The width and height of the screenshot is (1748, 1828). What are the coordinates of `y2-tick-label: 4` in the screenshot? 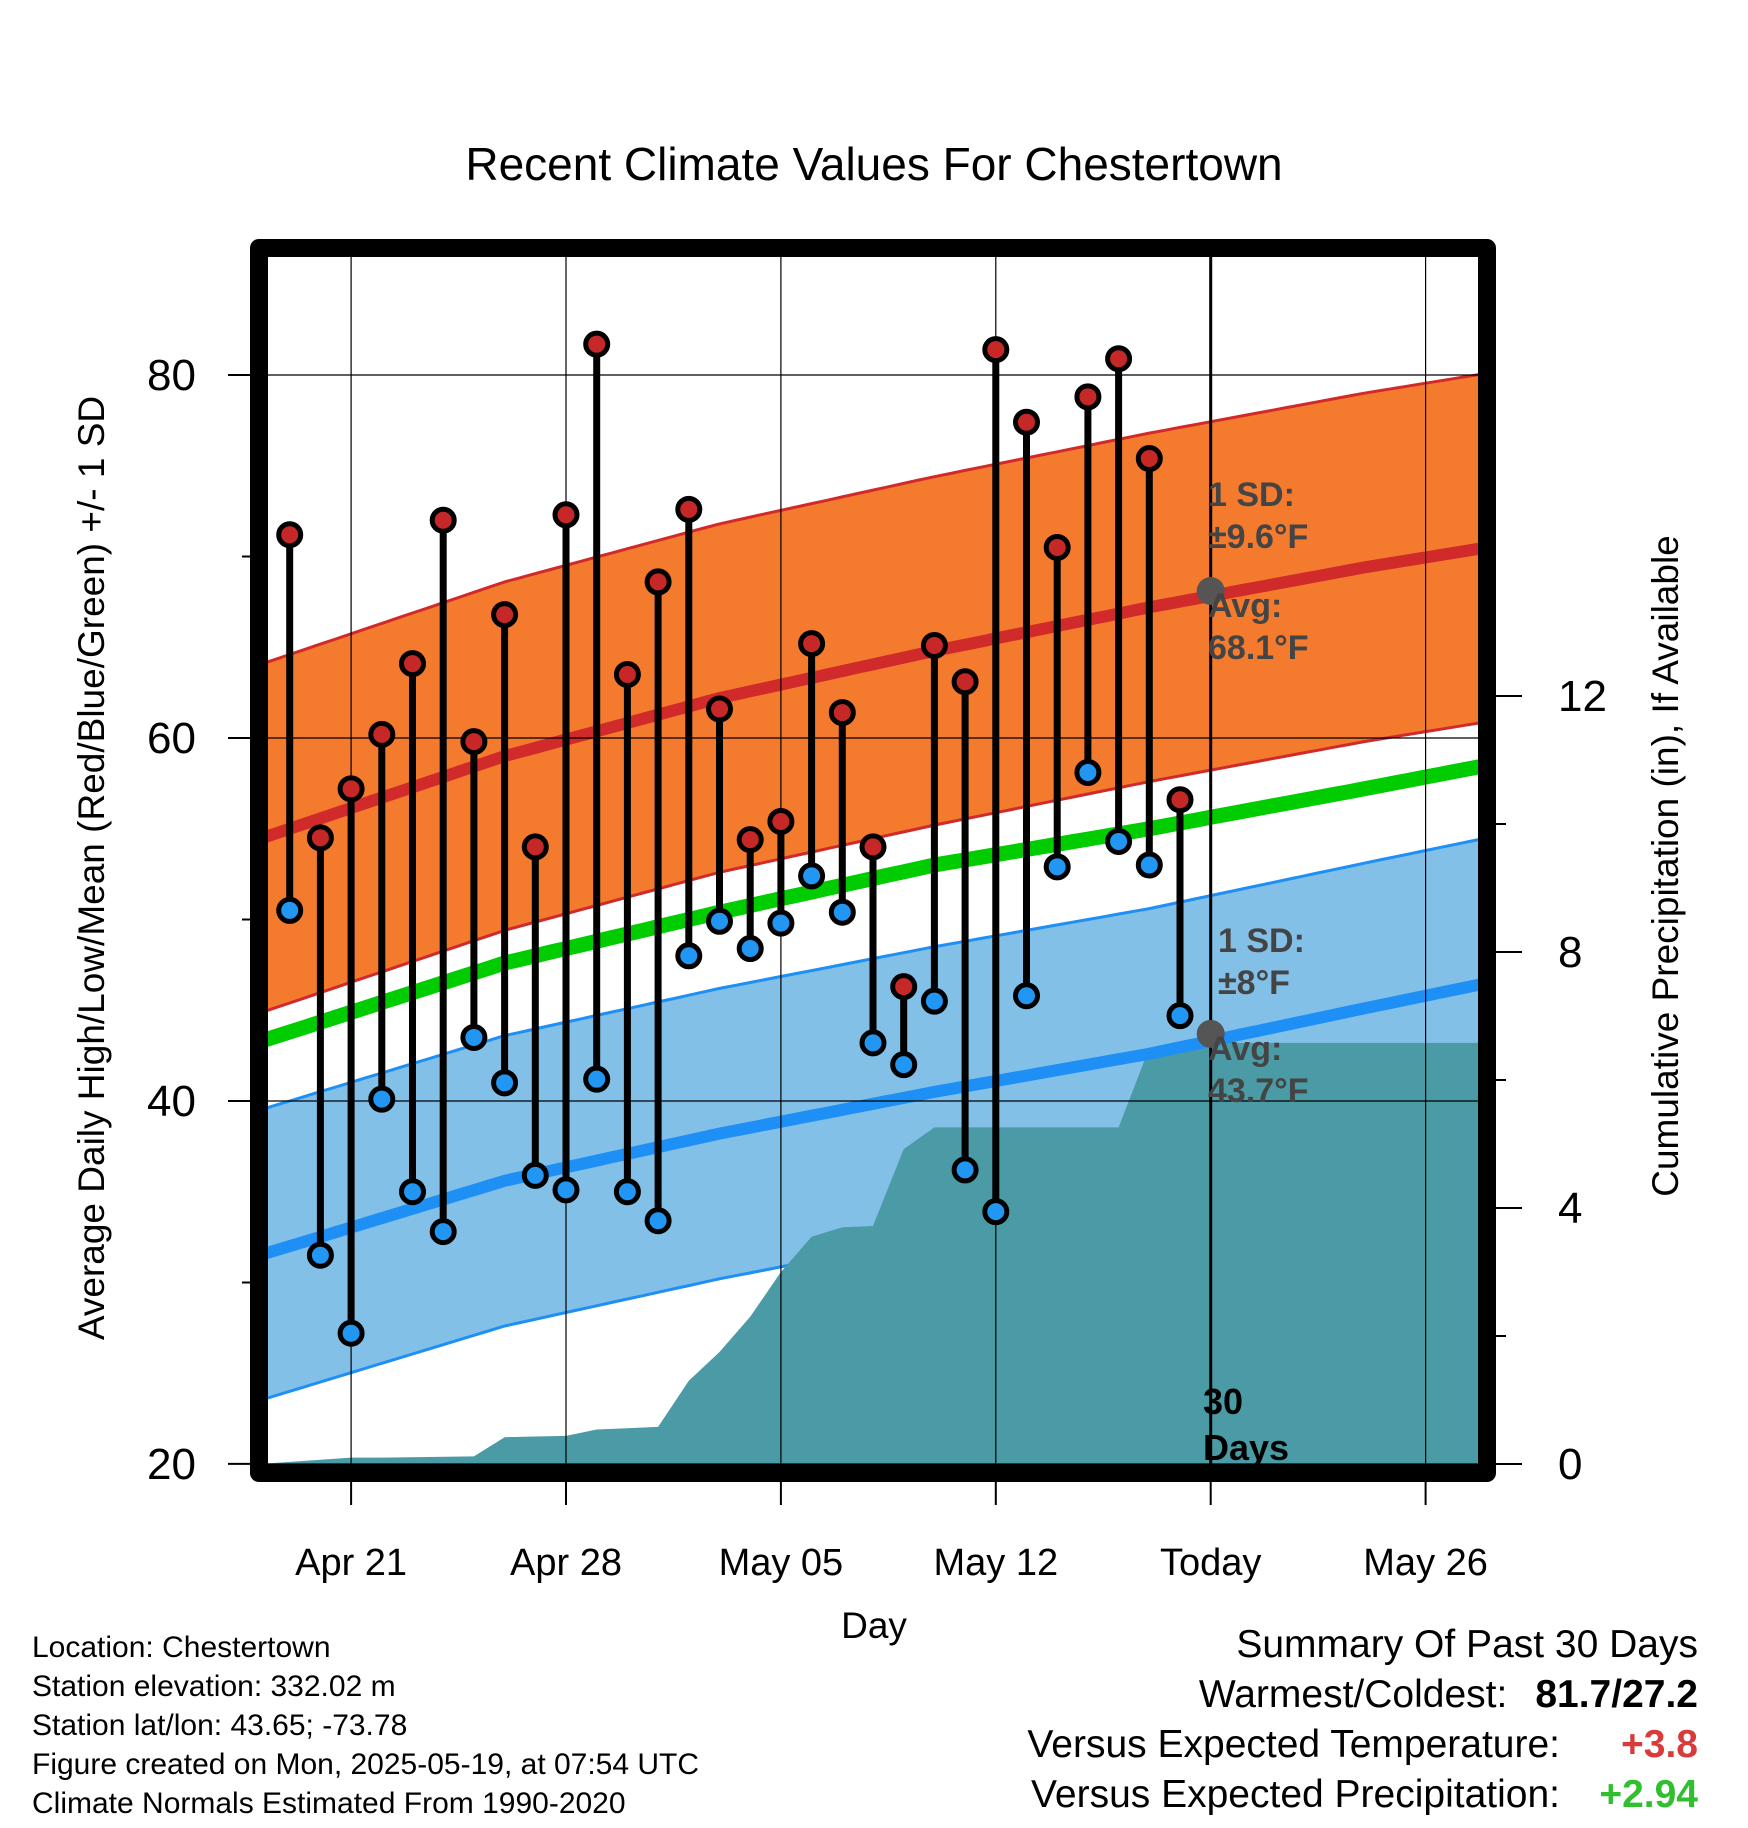 It's located at (1570, 1208).